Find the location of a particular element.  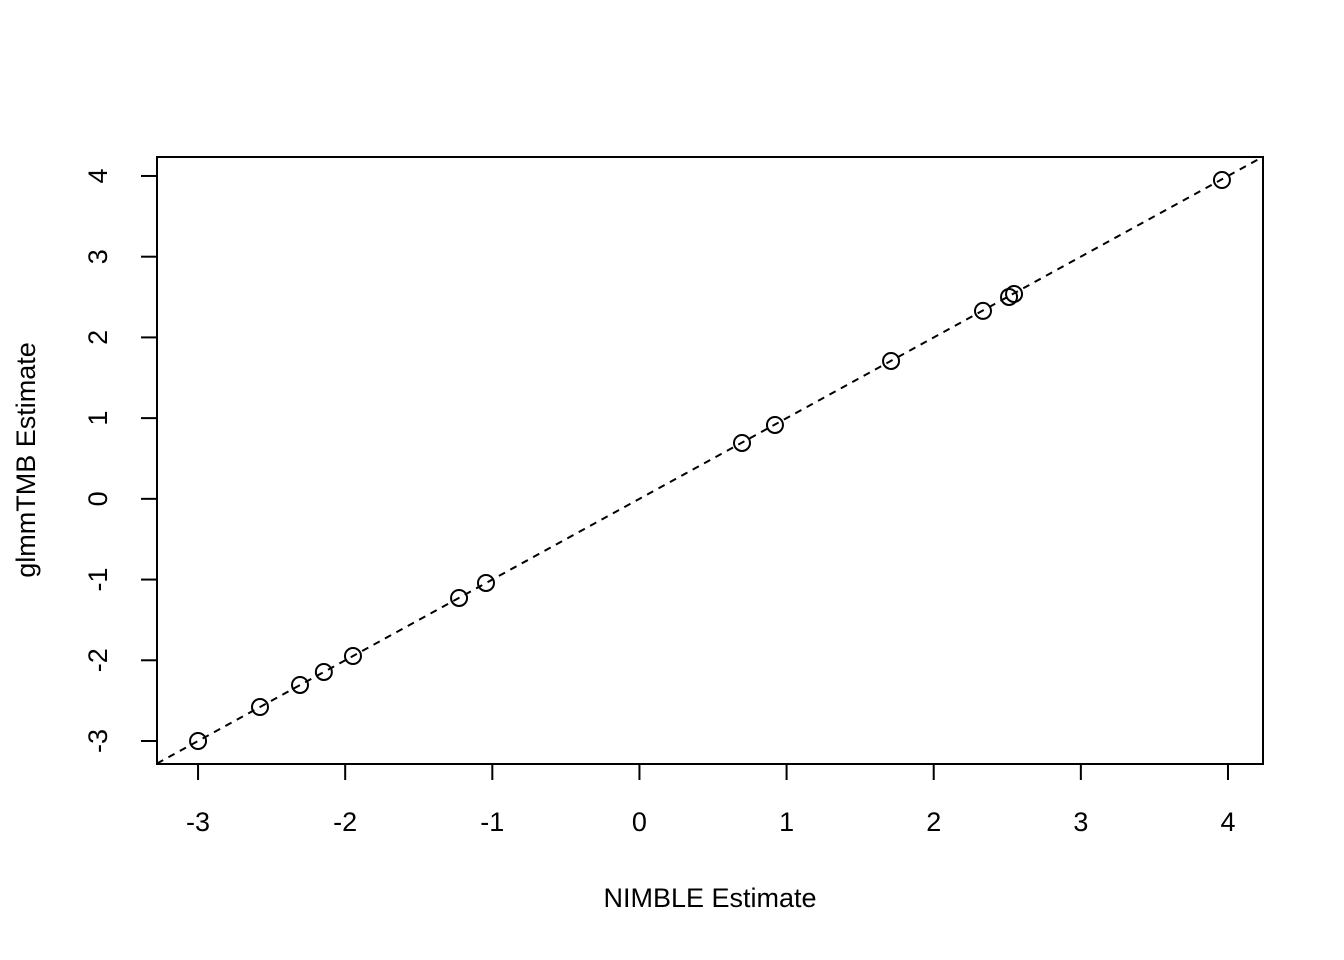

y-tick-label: -3 is located at coordinates (98, 741).